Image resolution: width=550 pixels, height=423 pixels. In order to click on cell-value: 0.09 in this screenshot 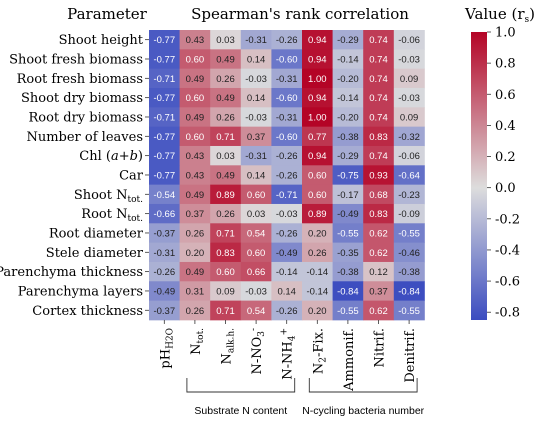, I will do `click(225, 291)`.